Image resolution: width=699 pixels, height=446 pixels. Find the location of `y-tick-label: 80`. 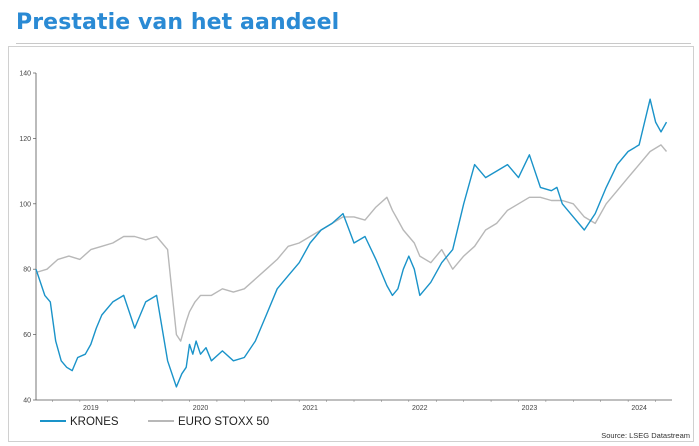

y-tick-label: 80 is located at coordinates (27, 270).